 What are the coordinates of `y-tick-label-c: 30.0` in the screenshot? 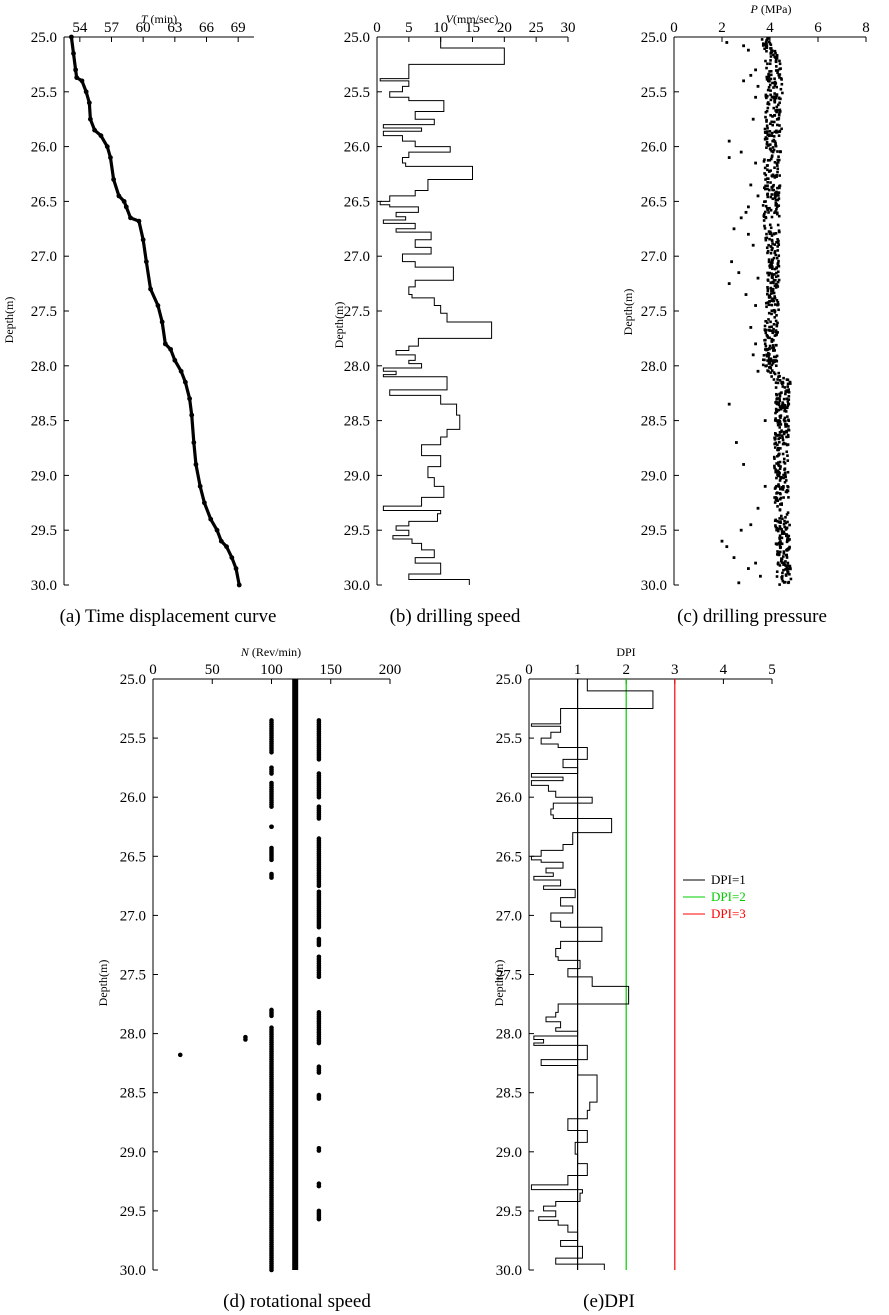 It's located at (654, 586).